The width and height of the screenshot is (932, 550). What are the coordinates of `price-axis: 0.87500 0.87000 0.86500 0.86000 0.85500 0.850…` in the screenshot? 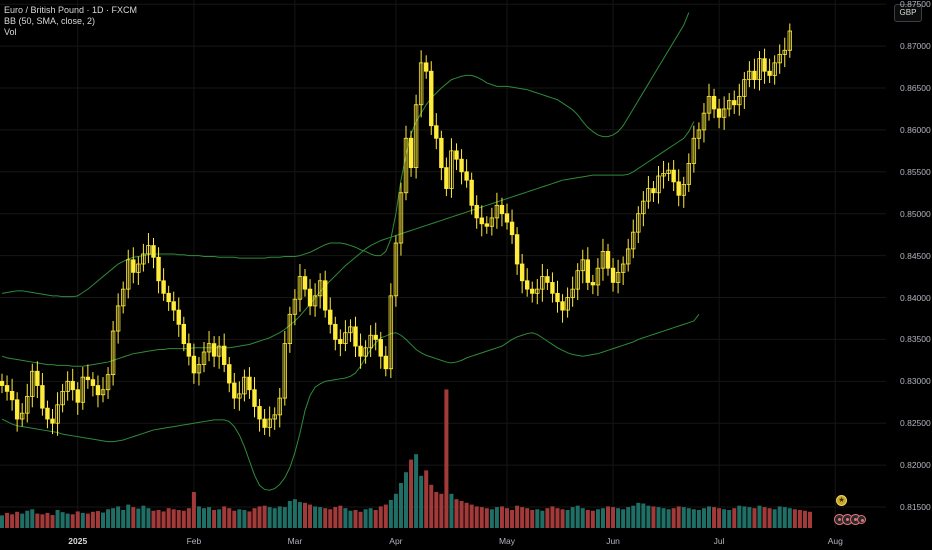 It's located at (910, 275).